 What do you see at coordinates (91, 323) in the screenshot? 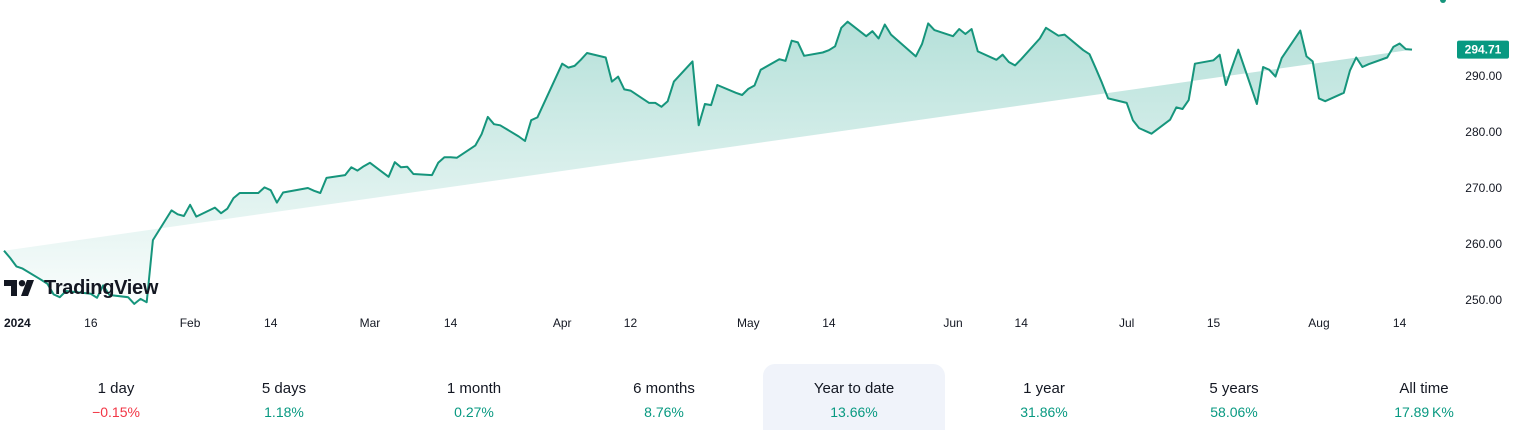
I see `x-tick-label: 16` at bounding box center [91, 323].